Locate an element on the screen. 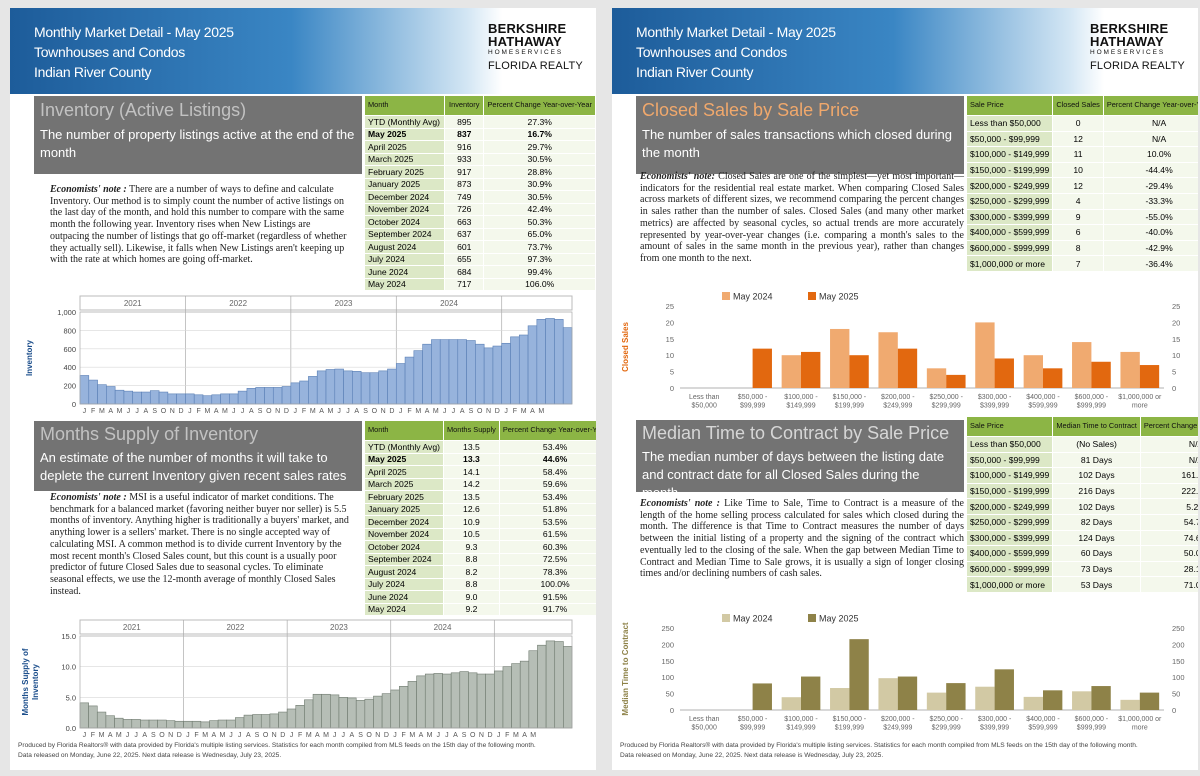  year-band is located at coordinates (326, 627).